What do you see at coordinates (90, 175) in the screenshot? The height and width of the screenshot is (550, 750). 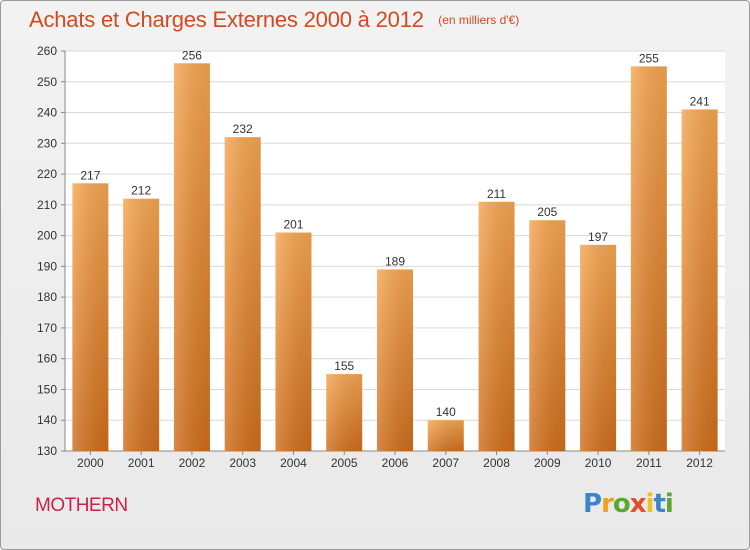 I see `data-label: 217` at bounding box center [90, 175].